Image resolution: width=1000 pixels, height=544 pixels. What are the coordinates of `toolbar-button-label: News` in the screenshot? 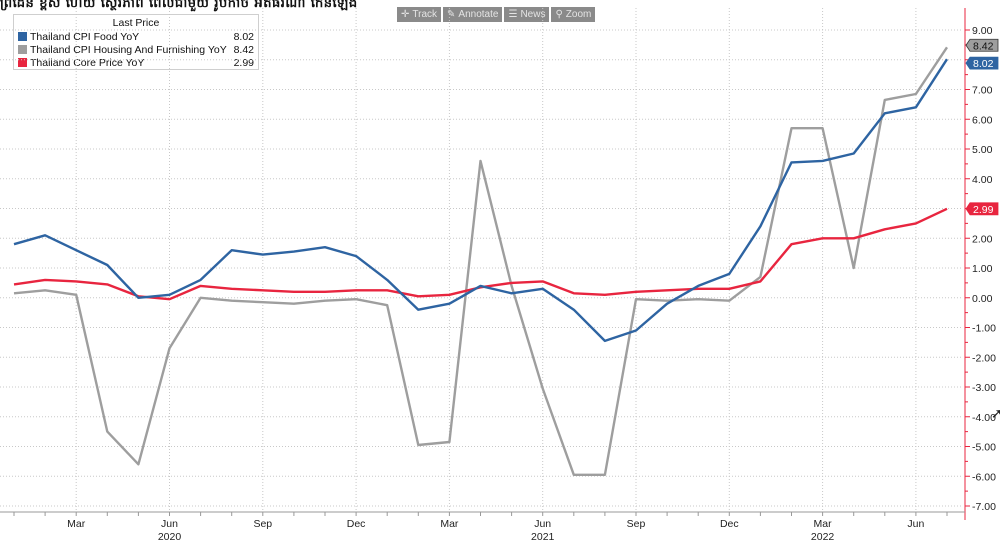 It's located at (533, 14).